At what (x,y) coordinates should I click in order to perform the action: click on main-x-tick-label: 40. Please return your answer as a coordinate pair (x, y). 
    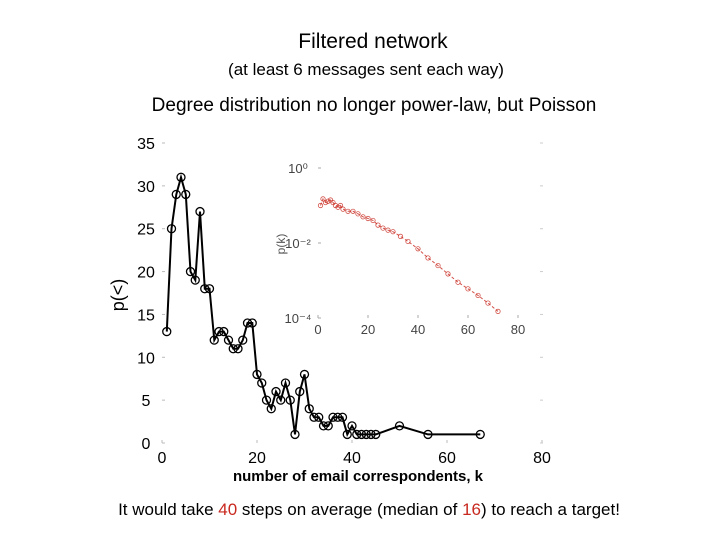
    Looking at the image, I should click on (352, 458).